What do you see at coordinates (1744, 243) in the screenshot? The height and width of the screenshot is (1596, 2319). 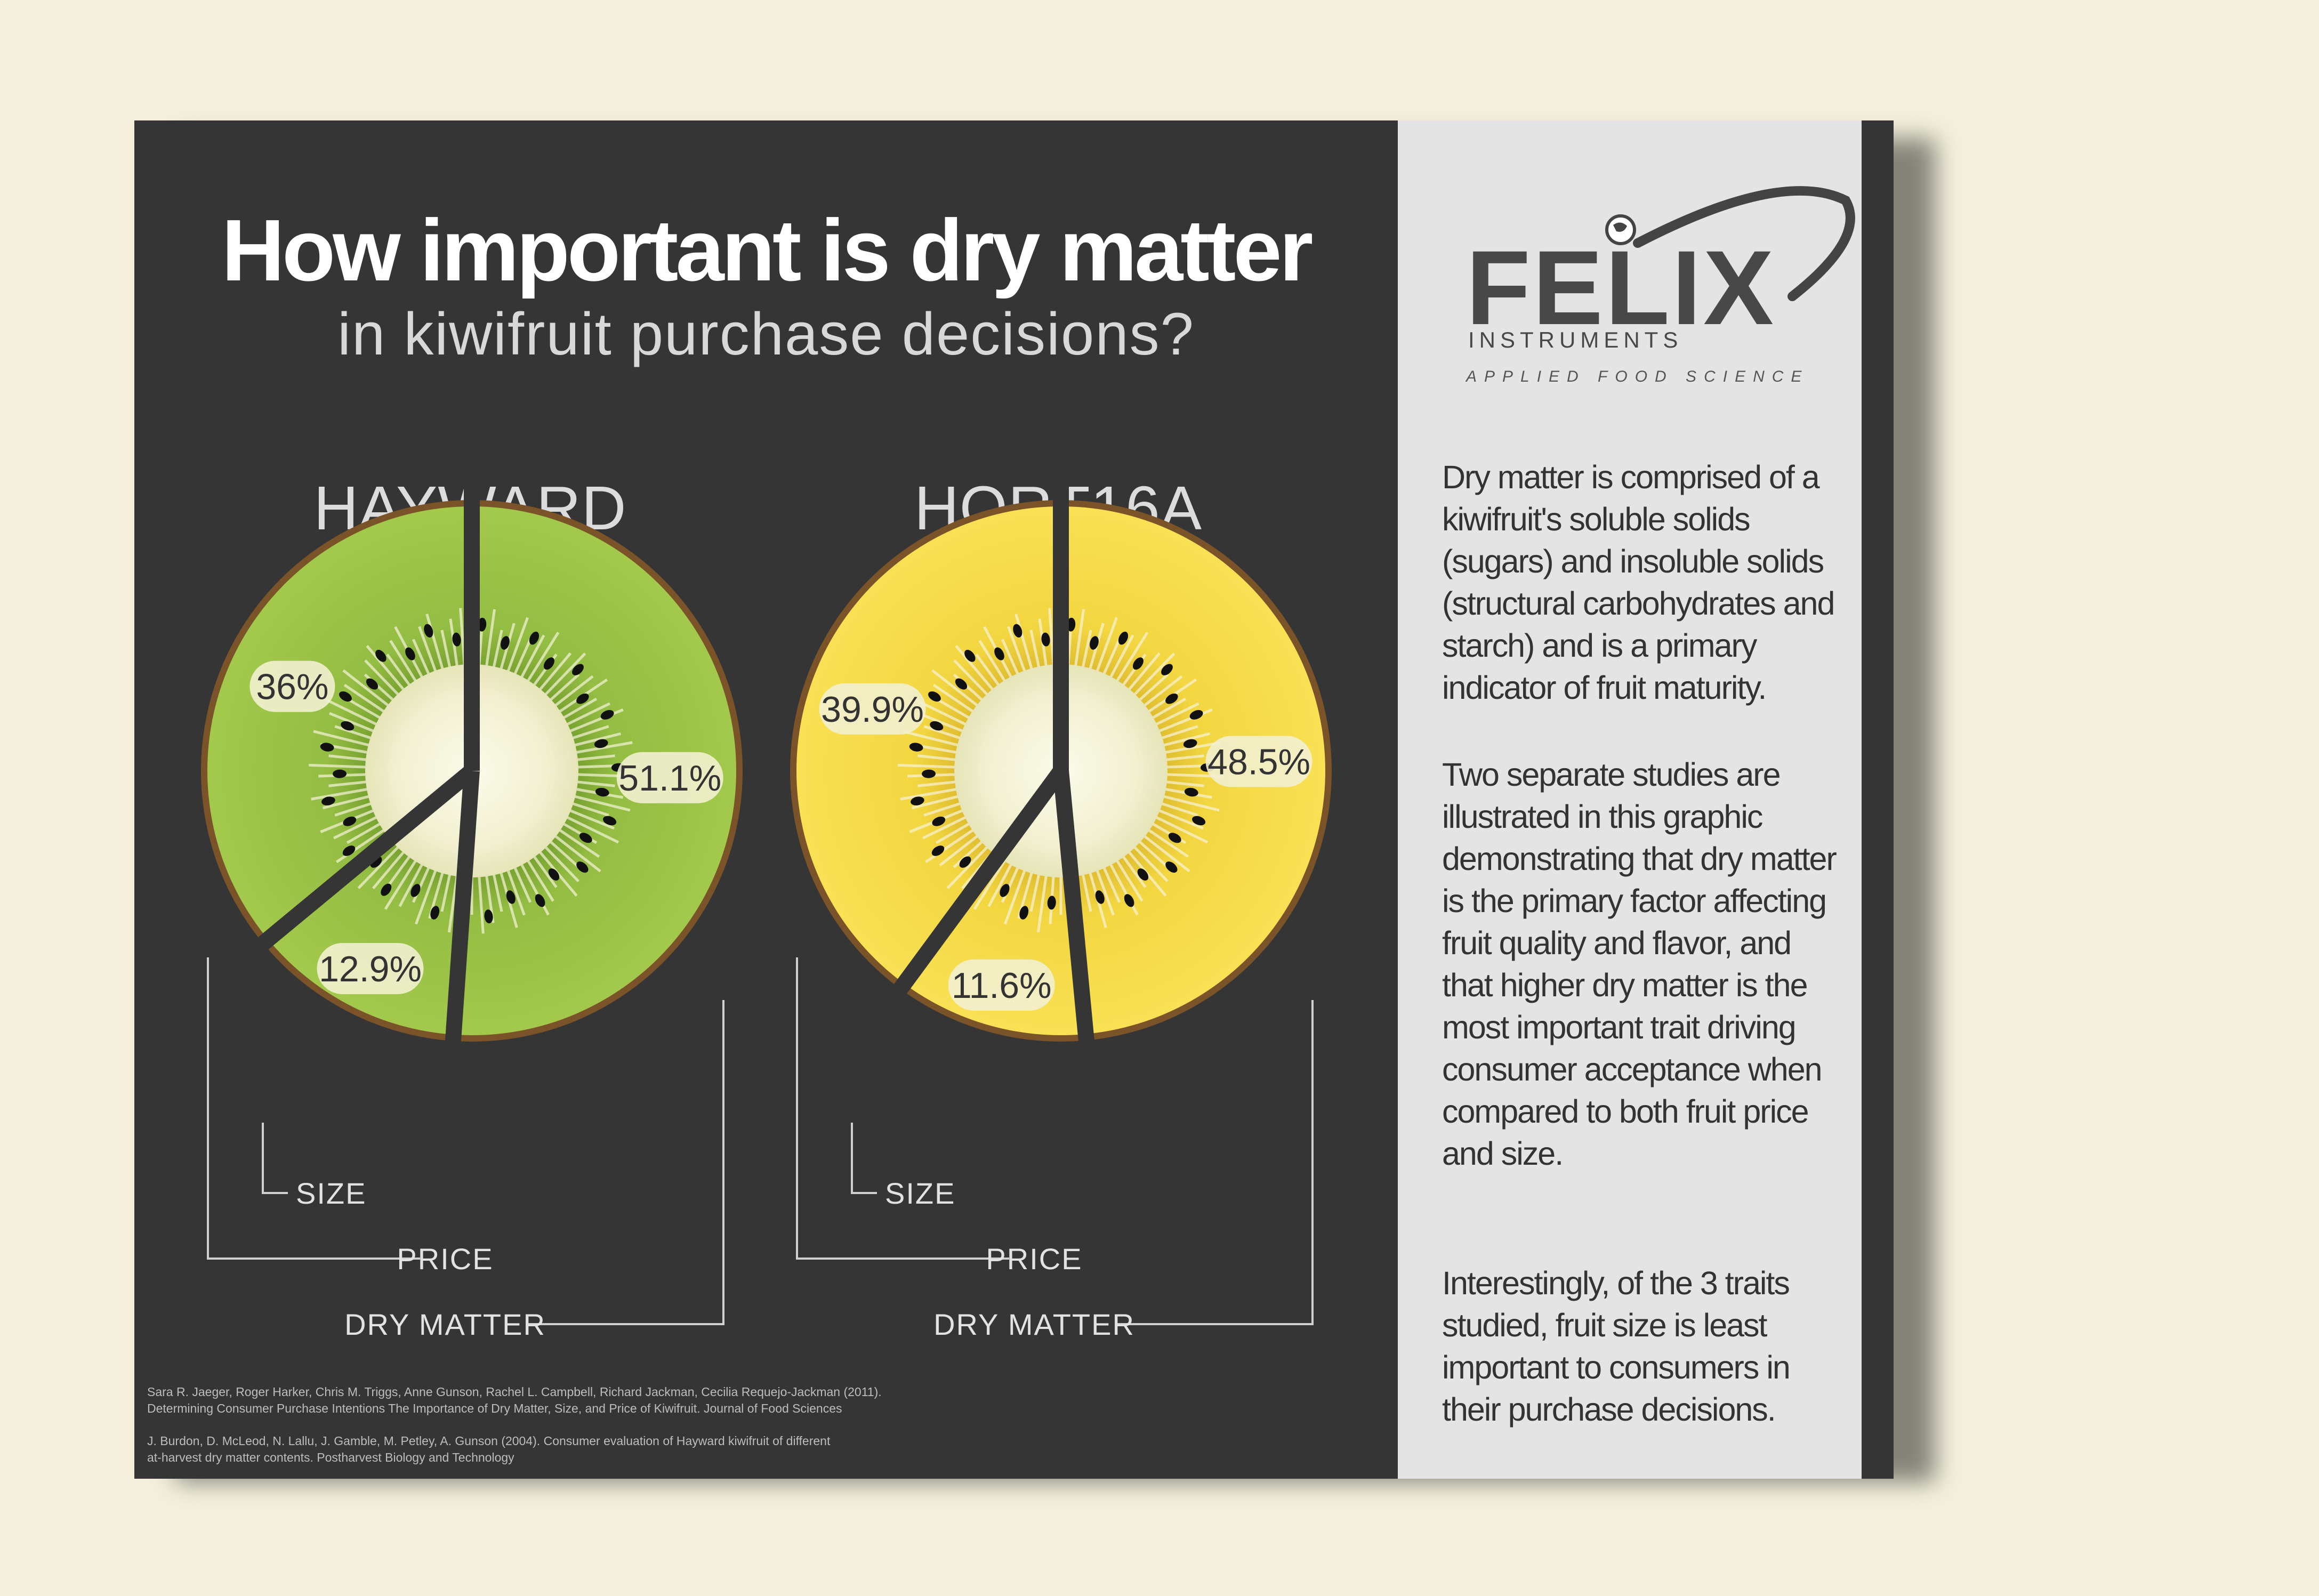 I see `logo-orbit-swoosh` at bounding box center [1744, 243].